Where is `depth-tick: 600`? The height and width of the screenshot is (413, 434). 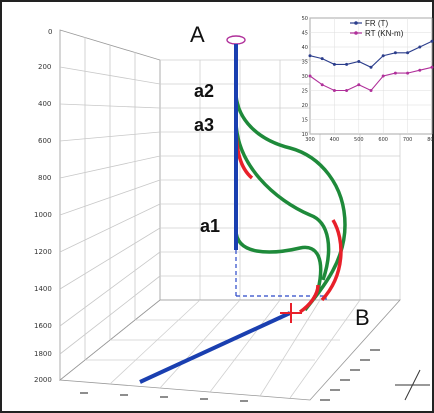
depth-tick: 600 is located at coordinates (44, 141).